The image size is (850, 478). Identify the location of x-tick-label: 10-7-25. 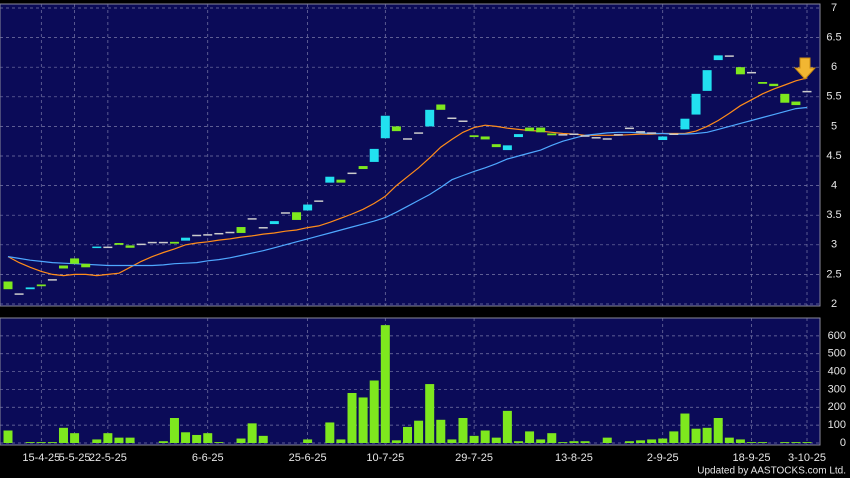
(385, 458).